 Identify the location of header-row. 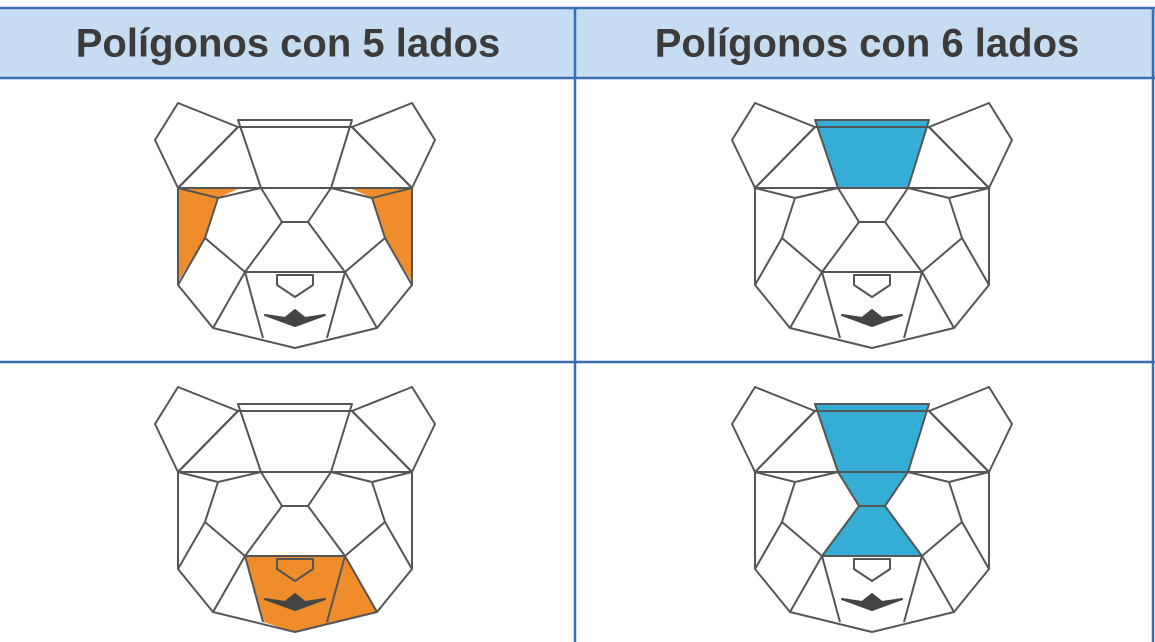
(577, 43).